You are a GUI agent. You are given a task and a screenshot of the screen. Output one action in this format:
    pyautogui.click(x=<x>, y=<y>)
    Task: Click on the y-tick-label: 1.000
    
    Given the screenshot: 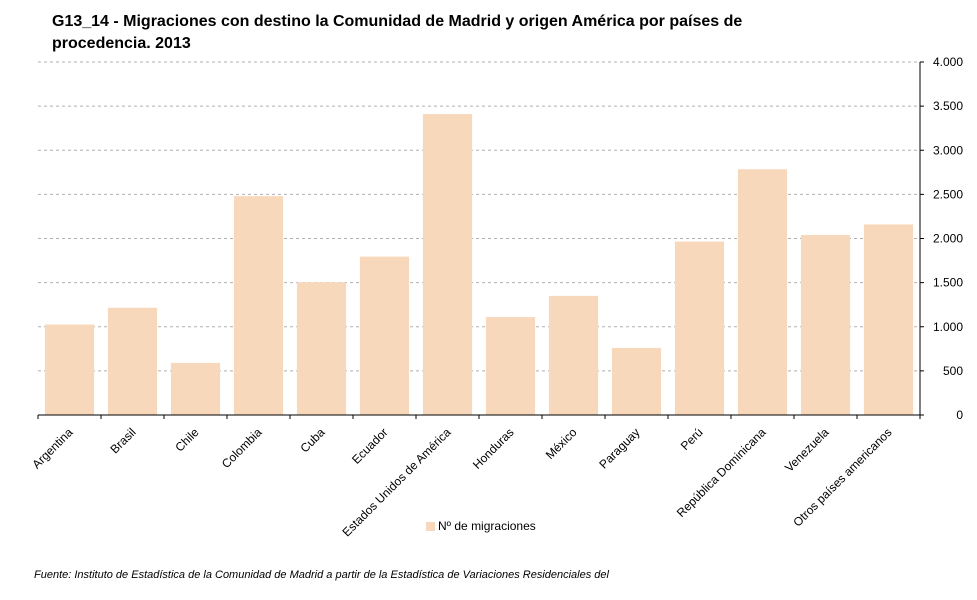 What is the action you would take?
    pyautogui.click(x=948, y=327)
    